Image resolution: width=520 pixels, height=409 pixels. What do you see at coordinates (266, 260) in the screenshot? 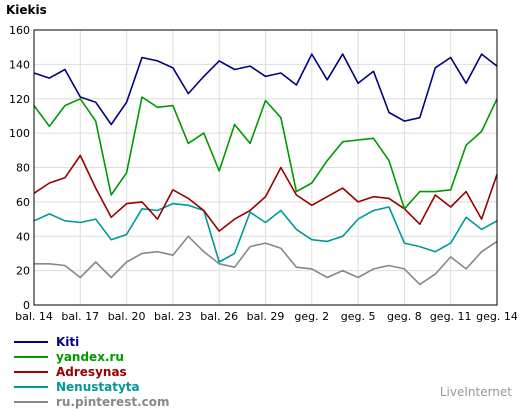
I see `series-line-ru-pinterest-com` at bounding box center [266, 260].